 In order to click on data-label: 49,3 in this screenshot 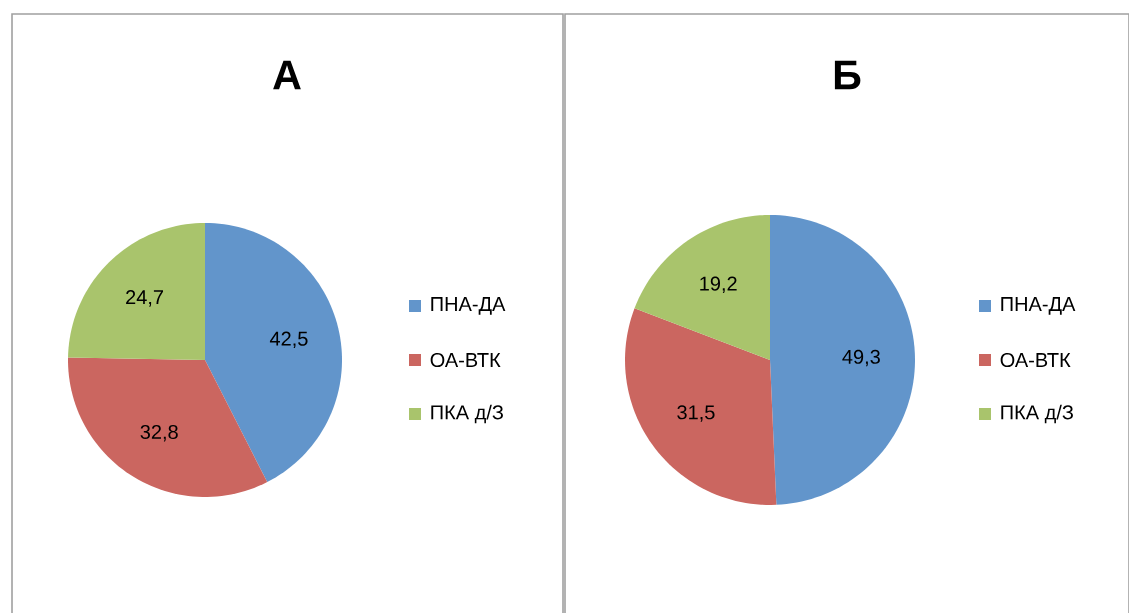, I will do `click(861, 358)`.